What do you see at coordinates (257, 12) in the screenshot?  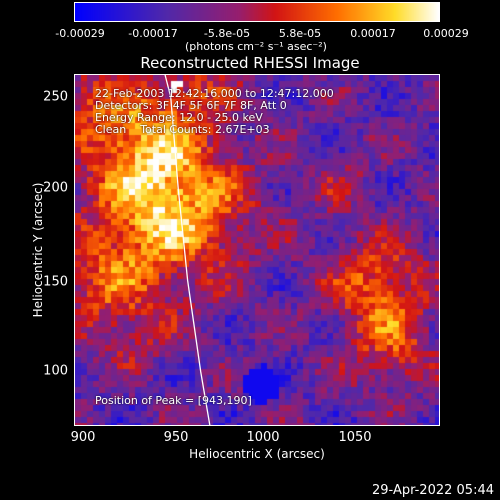 I see `colorbar` at bounding box center [257, 12].